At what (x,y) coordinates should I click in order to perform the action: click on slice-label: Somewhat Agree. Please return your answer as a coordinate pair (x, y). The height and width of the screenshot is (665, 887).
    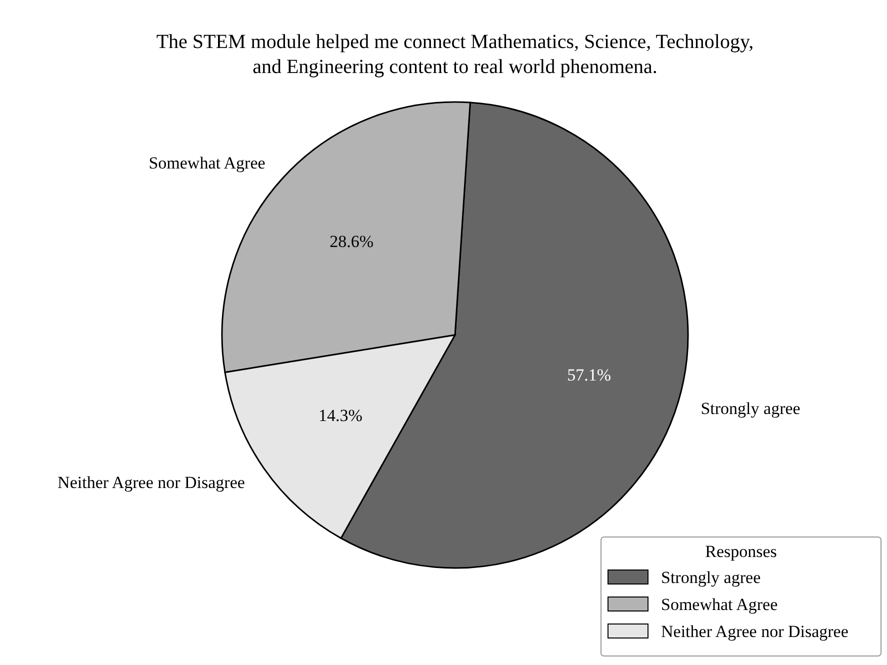
    Looking at the image, I should click on (207, 163).